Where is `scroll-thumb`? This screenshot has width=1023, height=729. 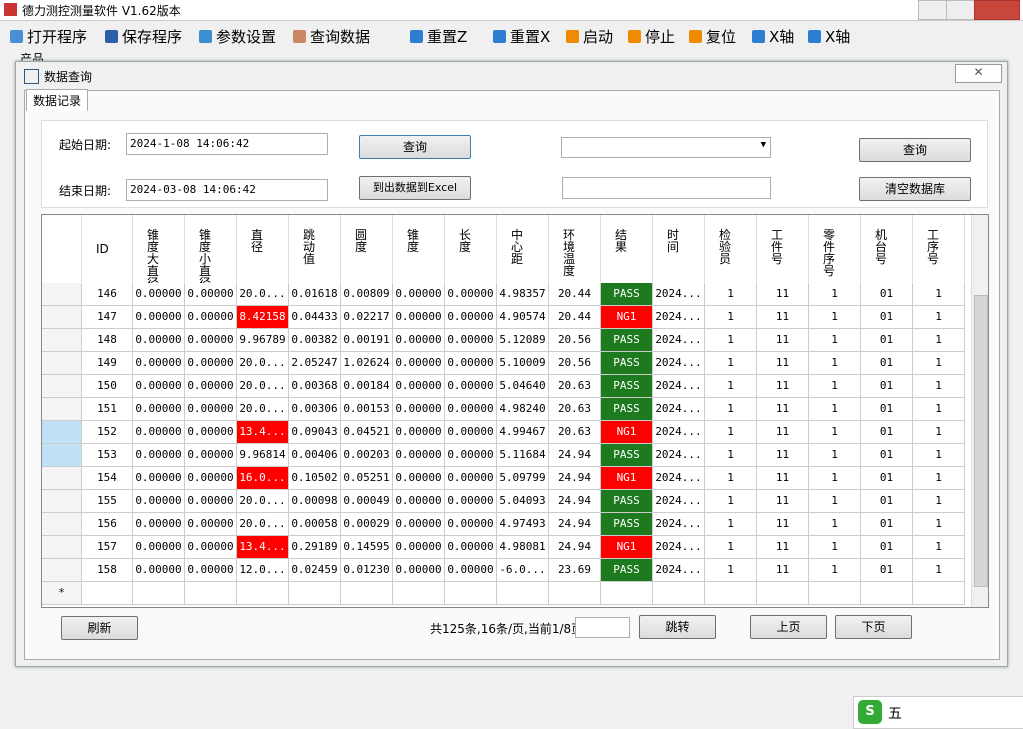
scroll-thumb is located at coordinates (981, 441).